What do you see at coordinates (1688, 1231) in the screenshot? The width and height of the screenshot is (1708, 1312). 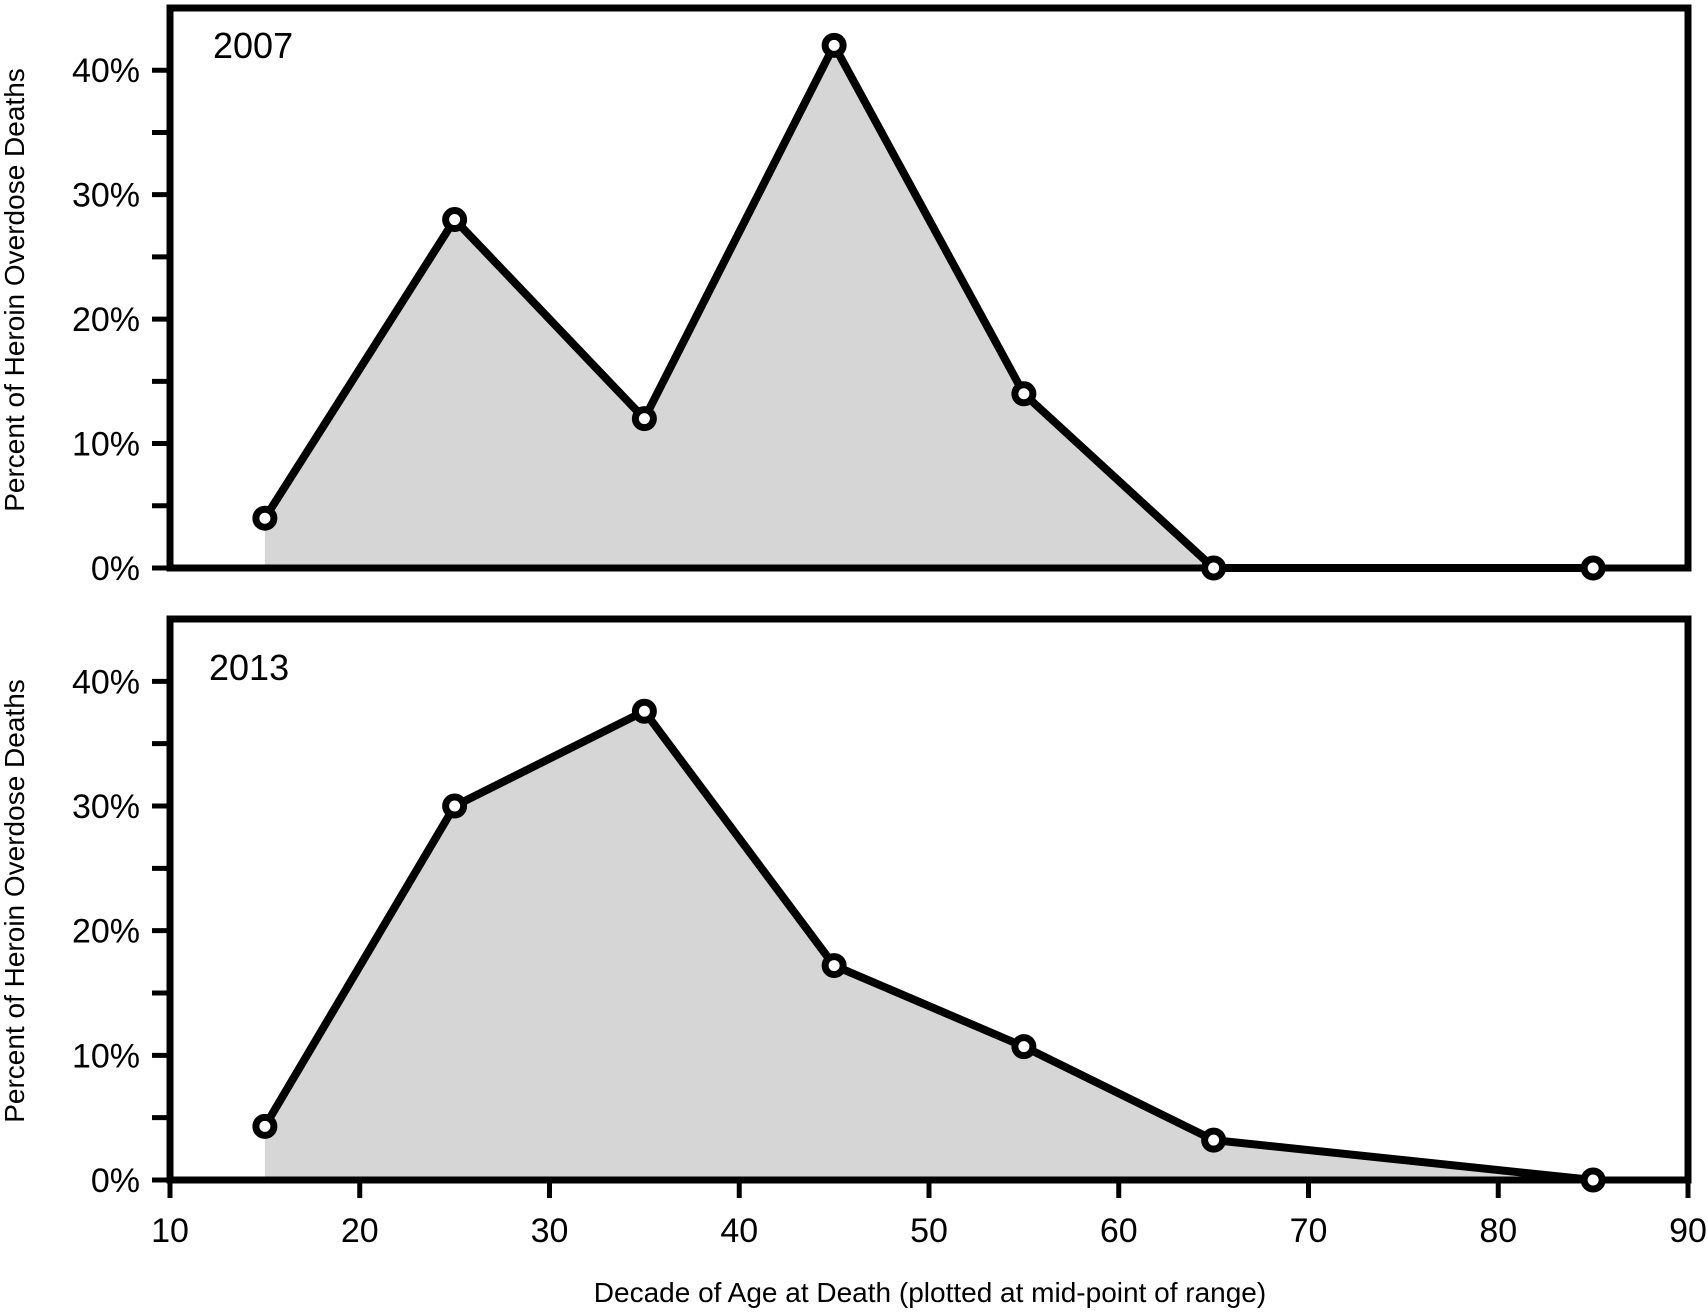 I see `x-tick-label: 90` at bounding box center [1688, 1231].